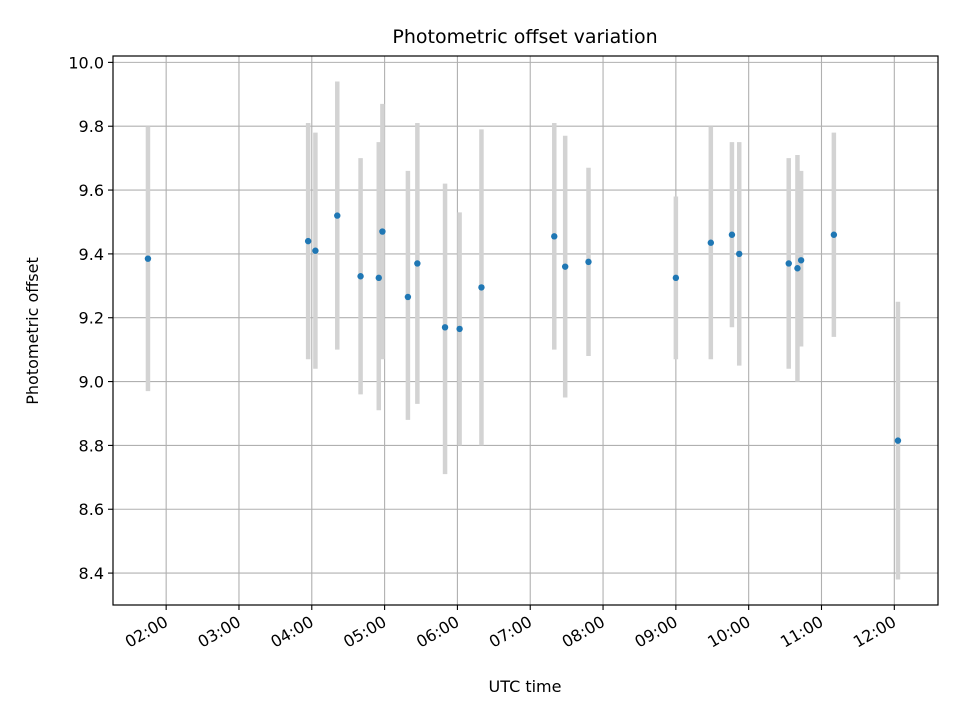 The height and width of the screenshot is (720, 960). I want to click on y-axis-ticks: 8.4 8.6 8.8 9.0 9.2 9.4 9.6 9.8 10.0, so click(90, 318).